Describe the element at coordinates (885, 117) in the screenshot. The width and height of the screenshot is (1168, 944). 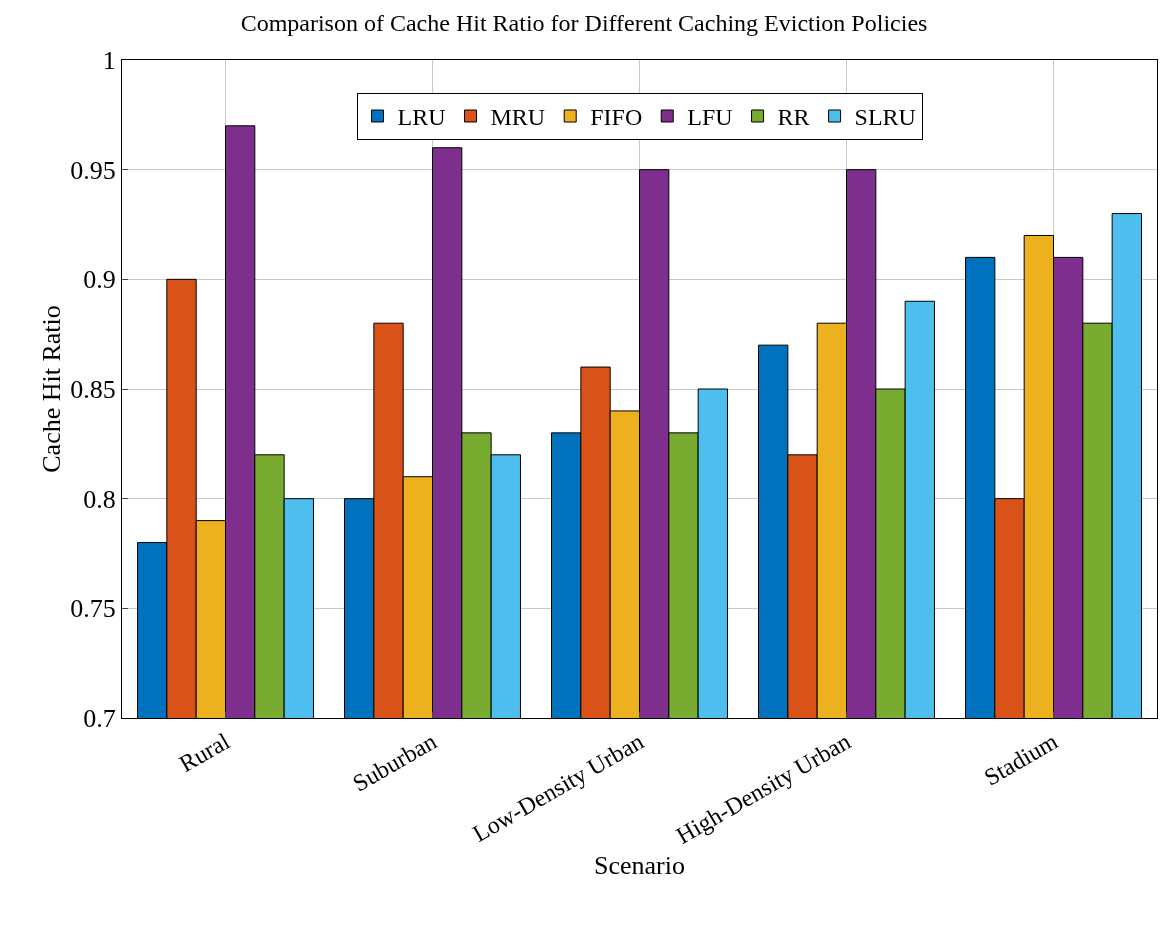
I see `legend-label: SLRU` at that location.